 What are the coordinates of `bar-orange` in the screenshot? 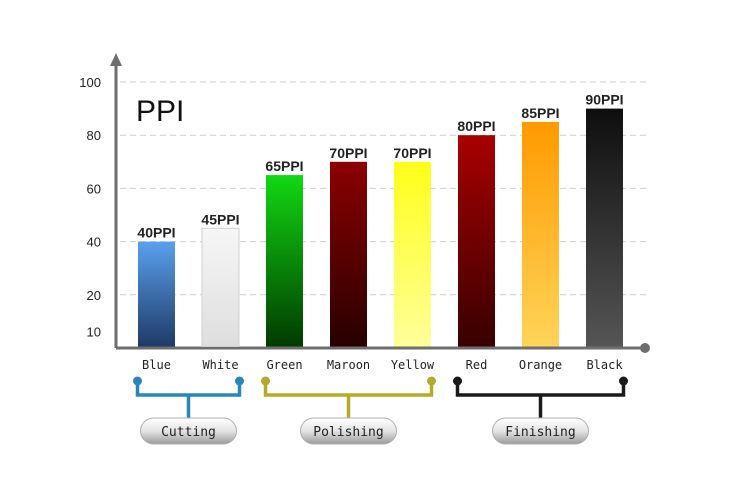 It's located at (540, 234).